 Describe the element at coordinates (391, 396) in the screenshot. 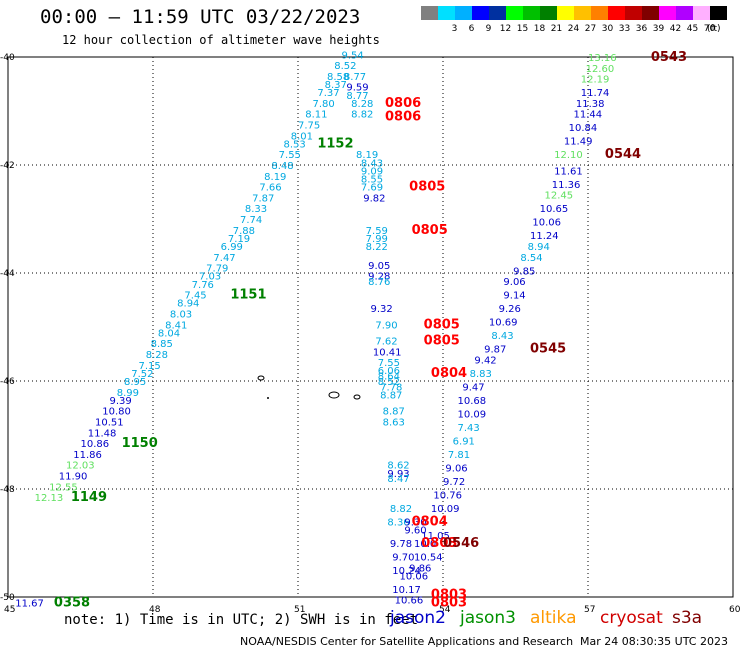

I see `wave-height-label: 8.87` at that location.